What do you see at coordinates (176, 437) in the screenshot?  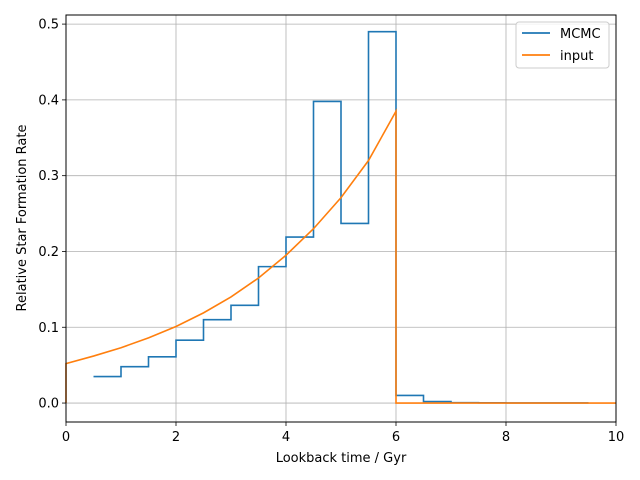 I see `x-tick-label: 2` at bounding box center [176, 437].